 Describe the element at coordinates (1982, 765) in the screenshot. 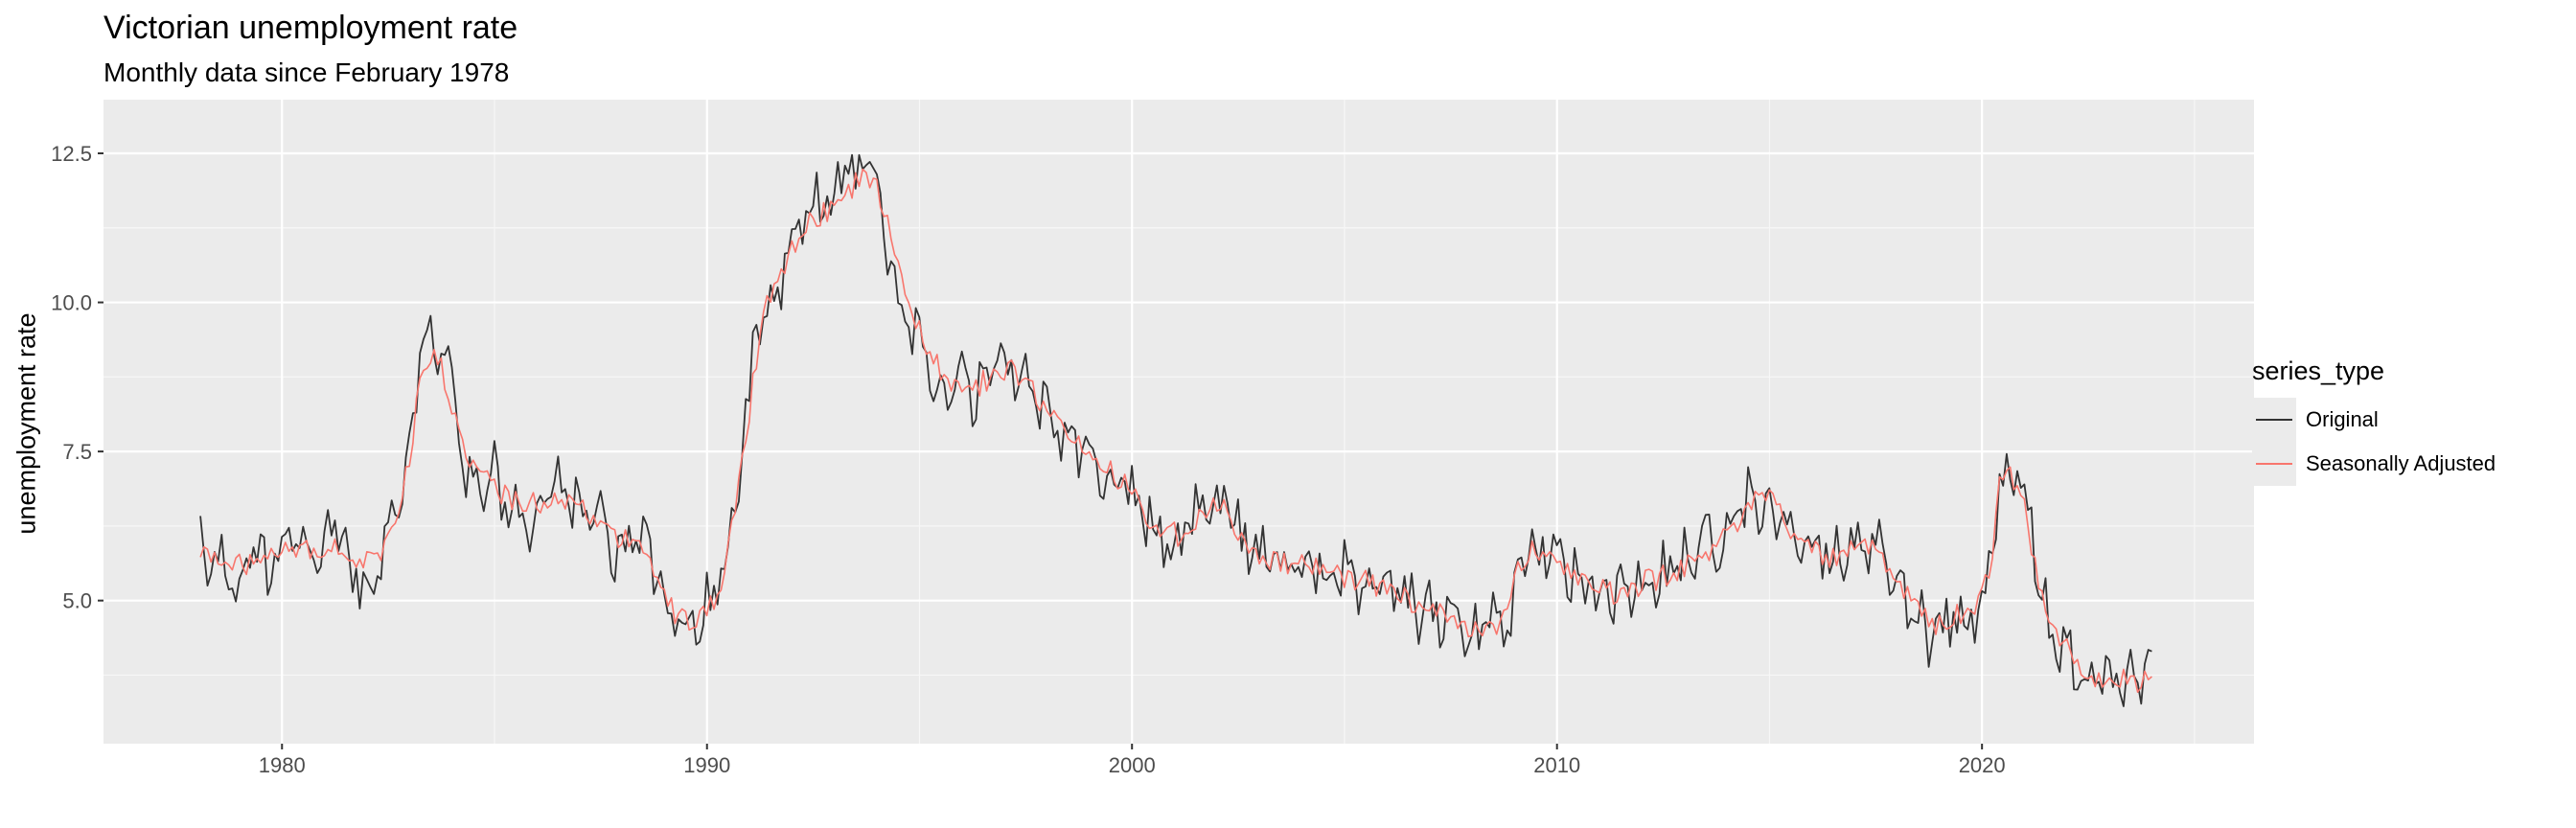

I see `x-tick-label: 2020` at that location.